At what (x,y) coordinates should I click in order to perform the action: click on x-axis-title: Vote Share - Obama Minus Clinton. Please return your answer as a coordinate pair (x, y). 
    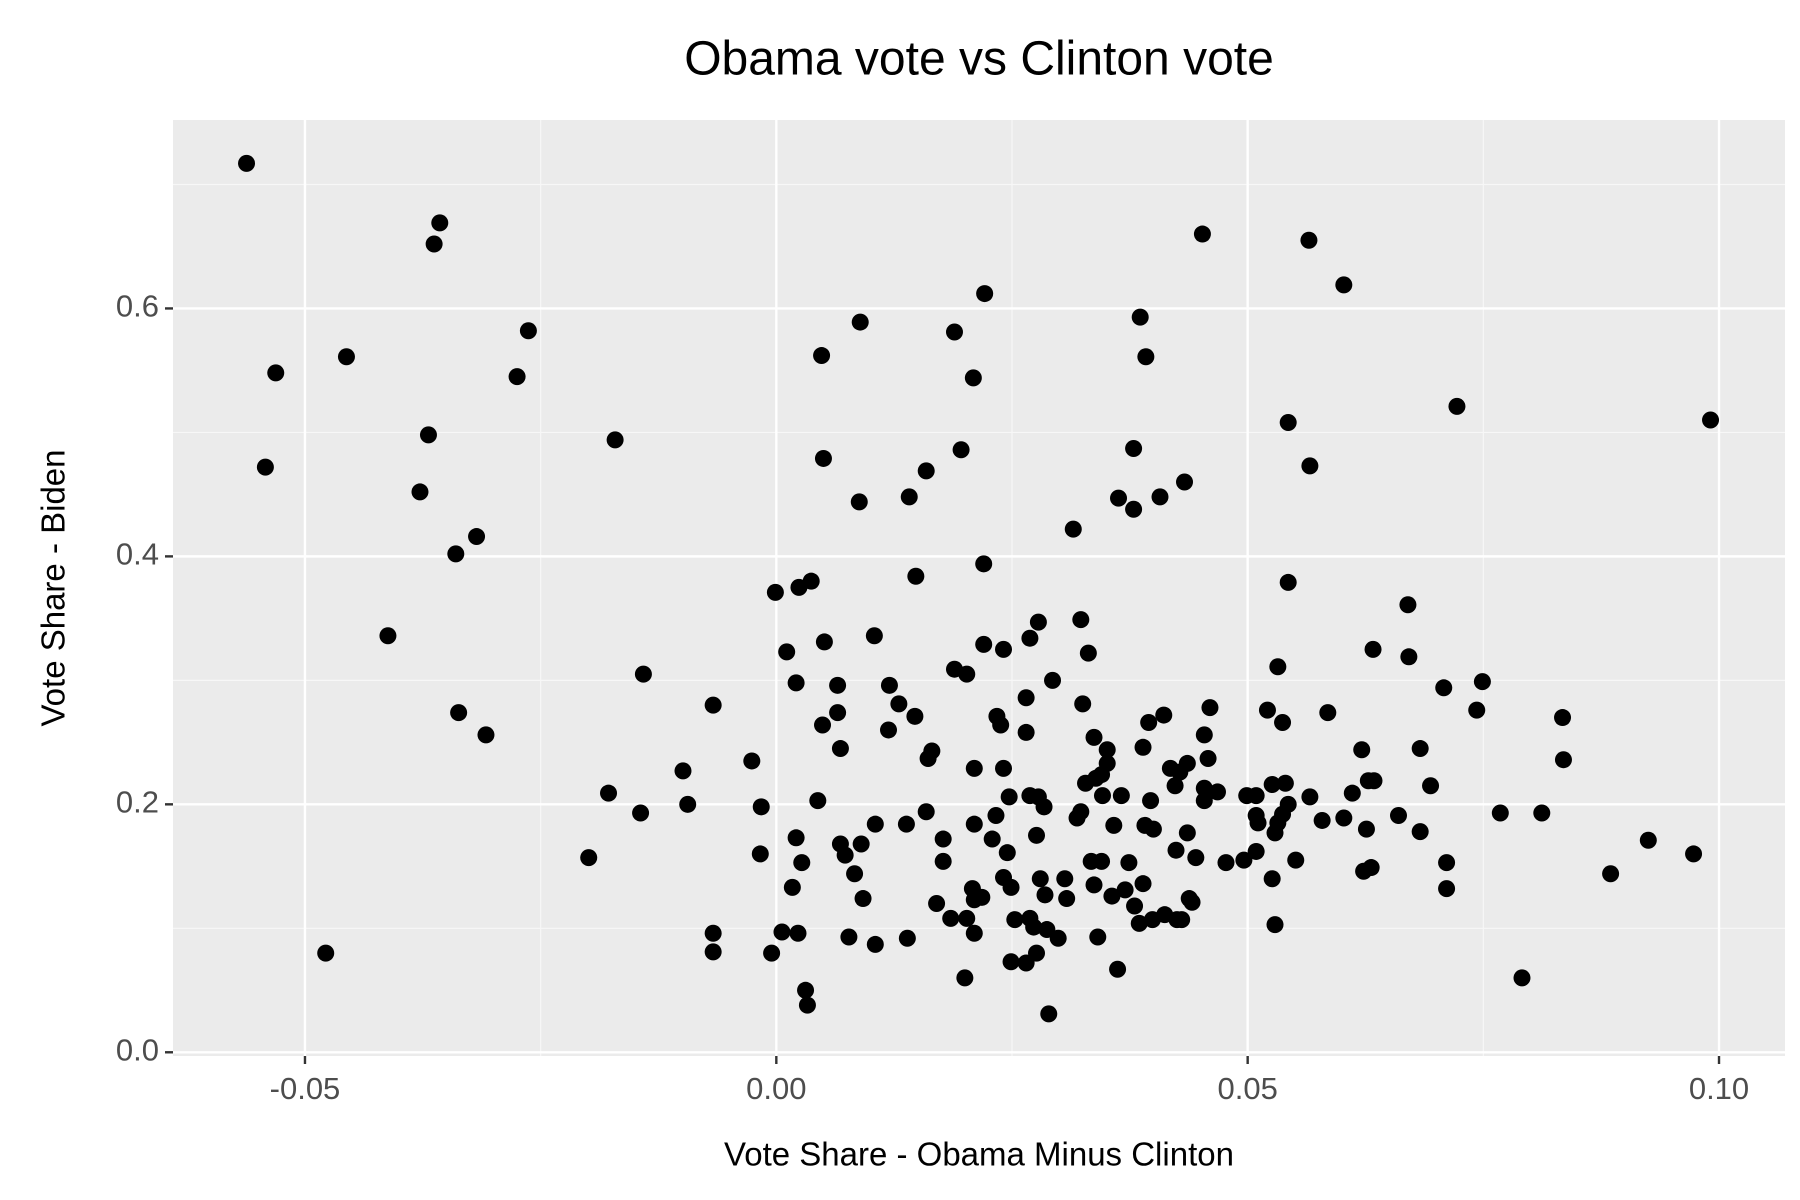
    Looking at the image, I should click on (979, 1154).